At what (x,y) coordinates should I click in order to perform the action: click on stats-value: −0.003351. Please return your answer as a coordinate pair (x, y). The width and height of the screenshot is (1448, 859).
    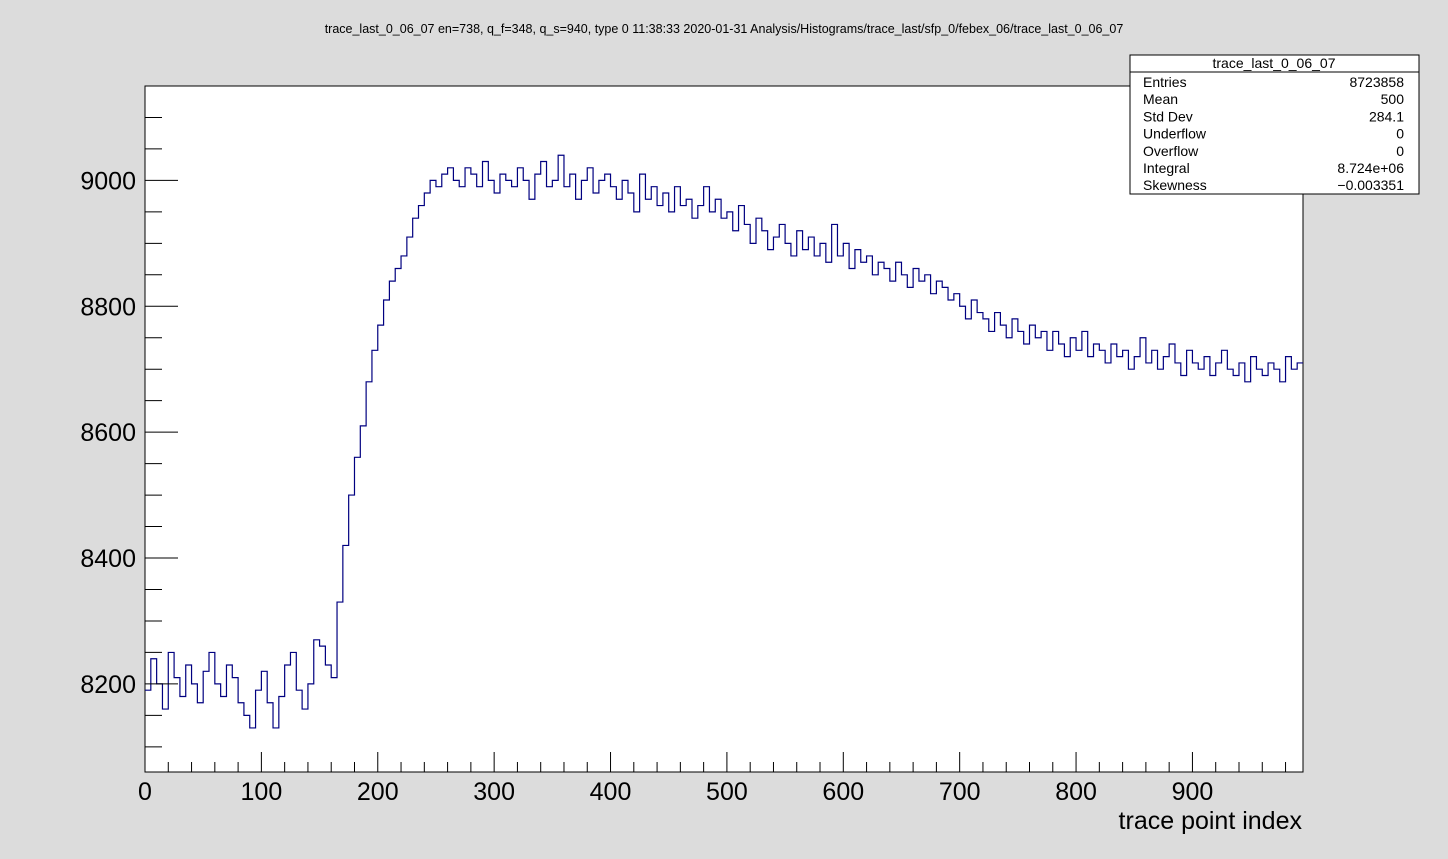
    Looking at the image, I should click on (1370, 185).